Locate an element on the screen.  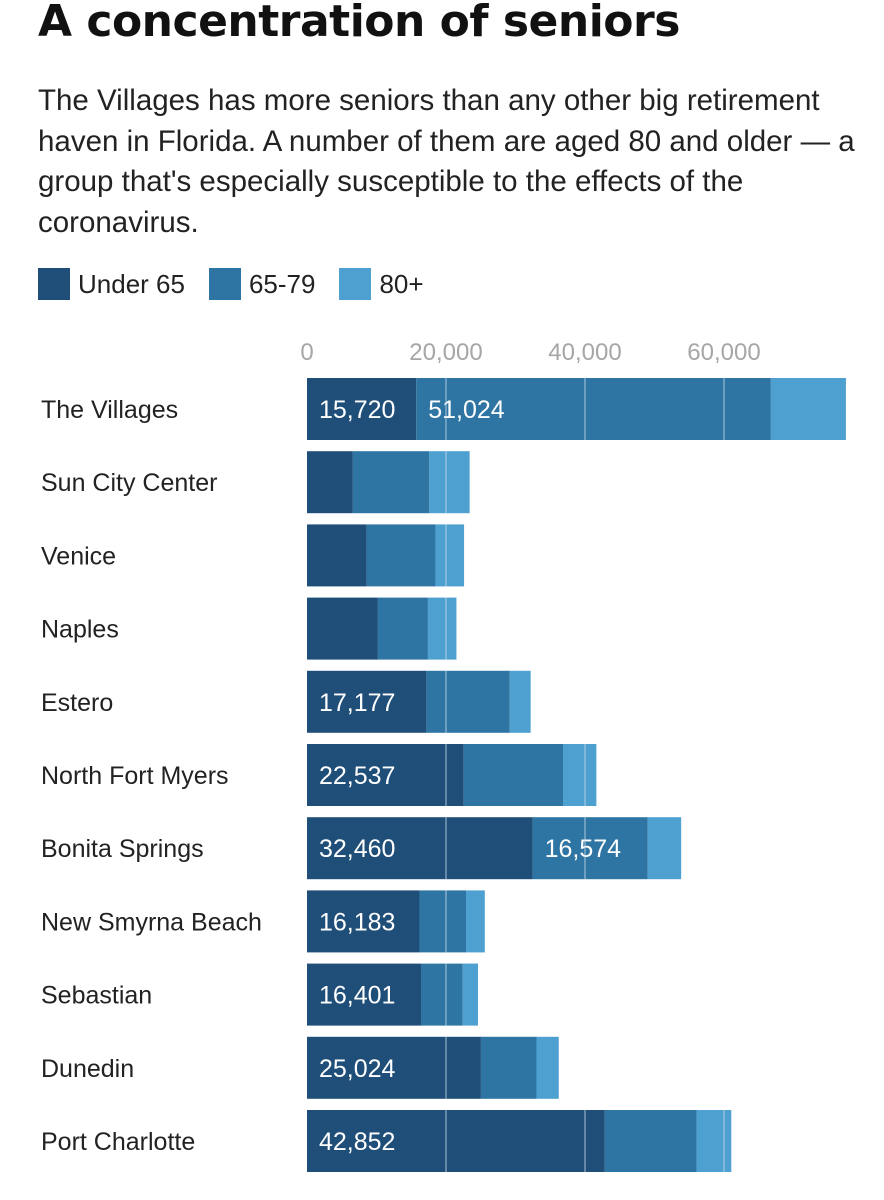
data-label: 16,401 is located at coordinates (357, 996).